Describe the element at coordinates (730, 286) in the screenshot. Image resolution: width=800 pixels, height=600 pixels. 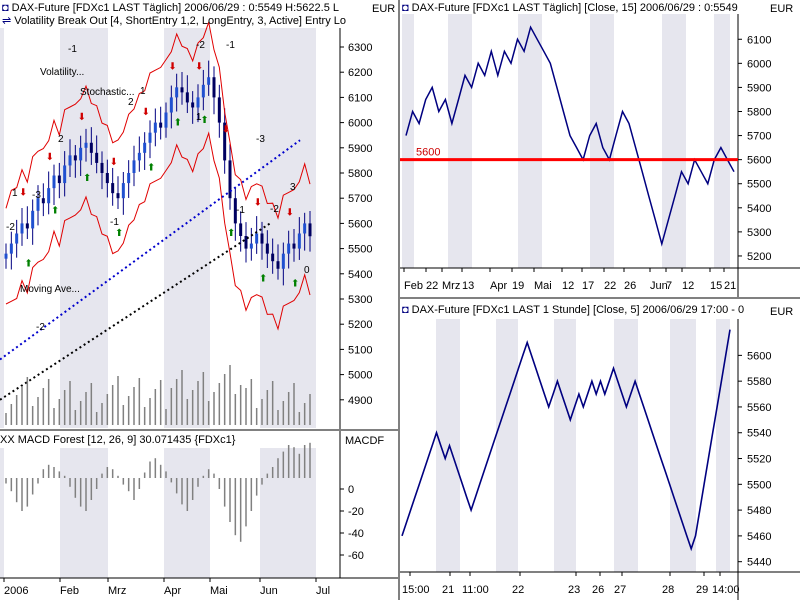
I see `daily-x-tick-label: 21` at that location.